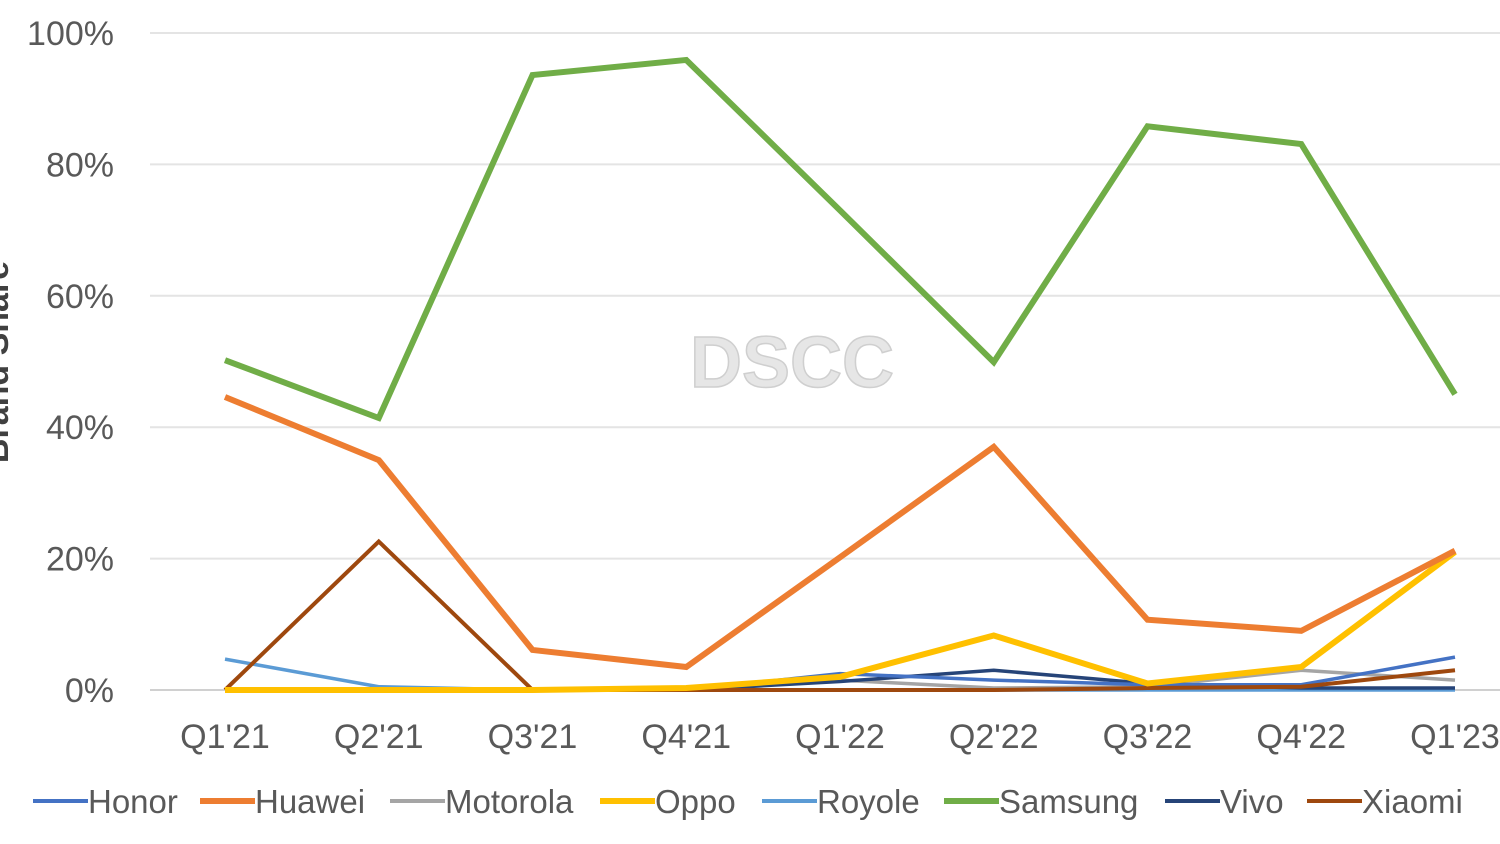 Image resolution: width=1500 pixels, height=844 pixels. I want to click on y-tick-label: 40%, so click(80, 428).